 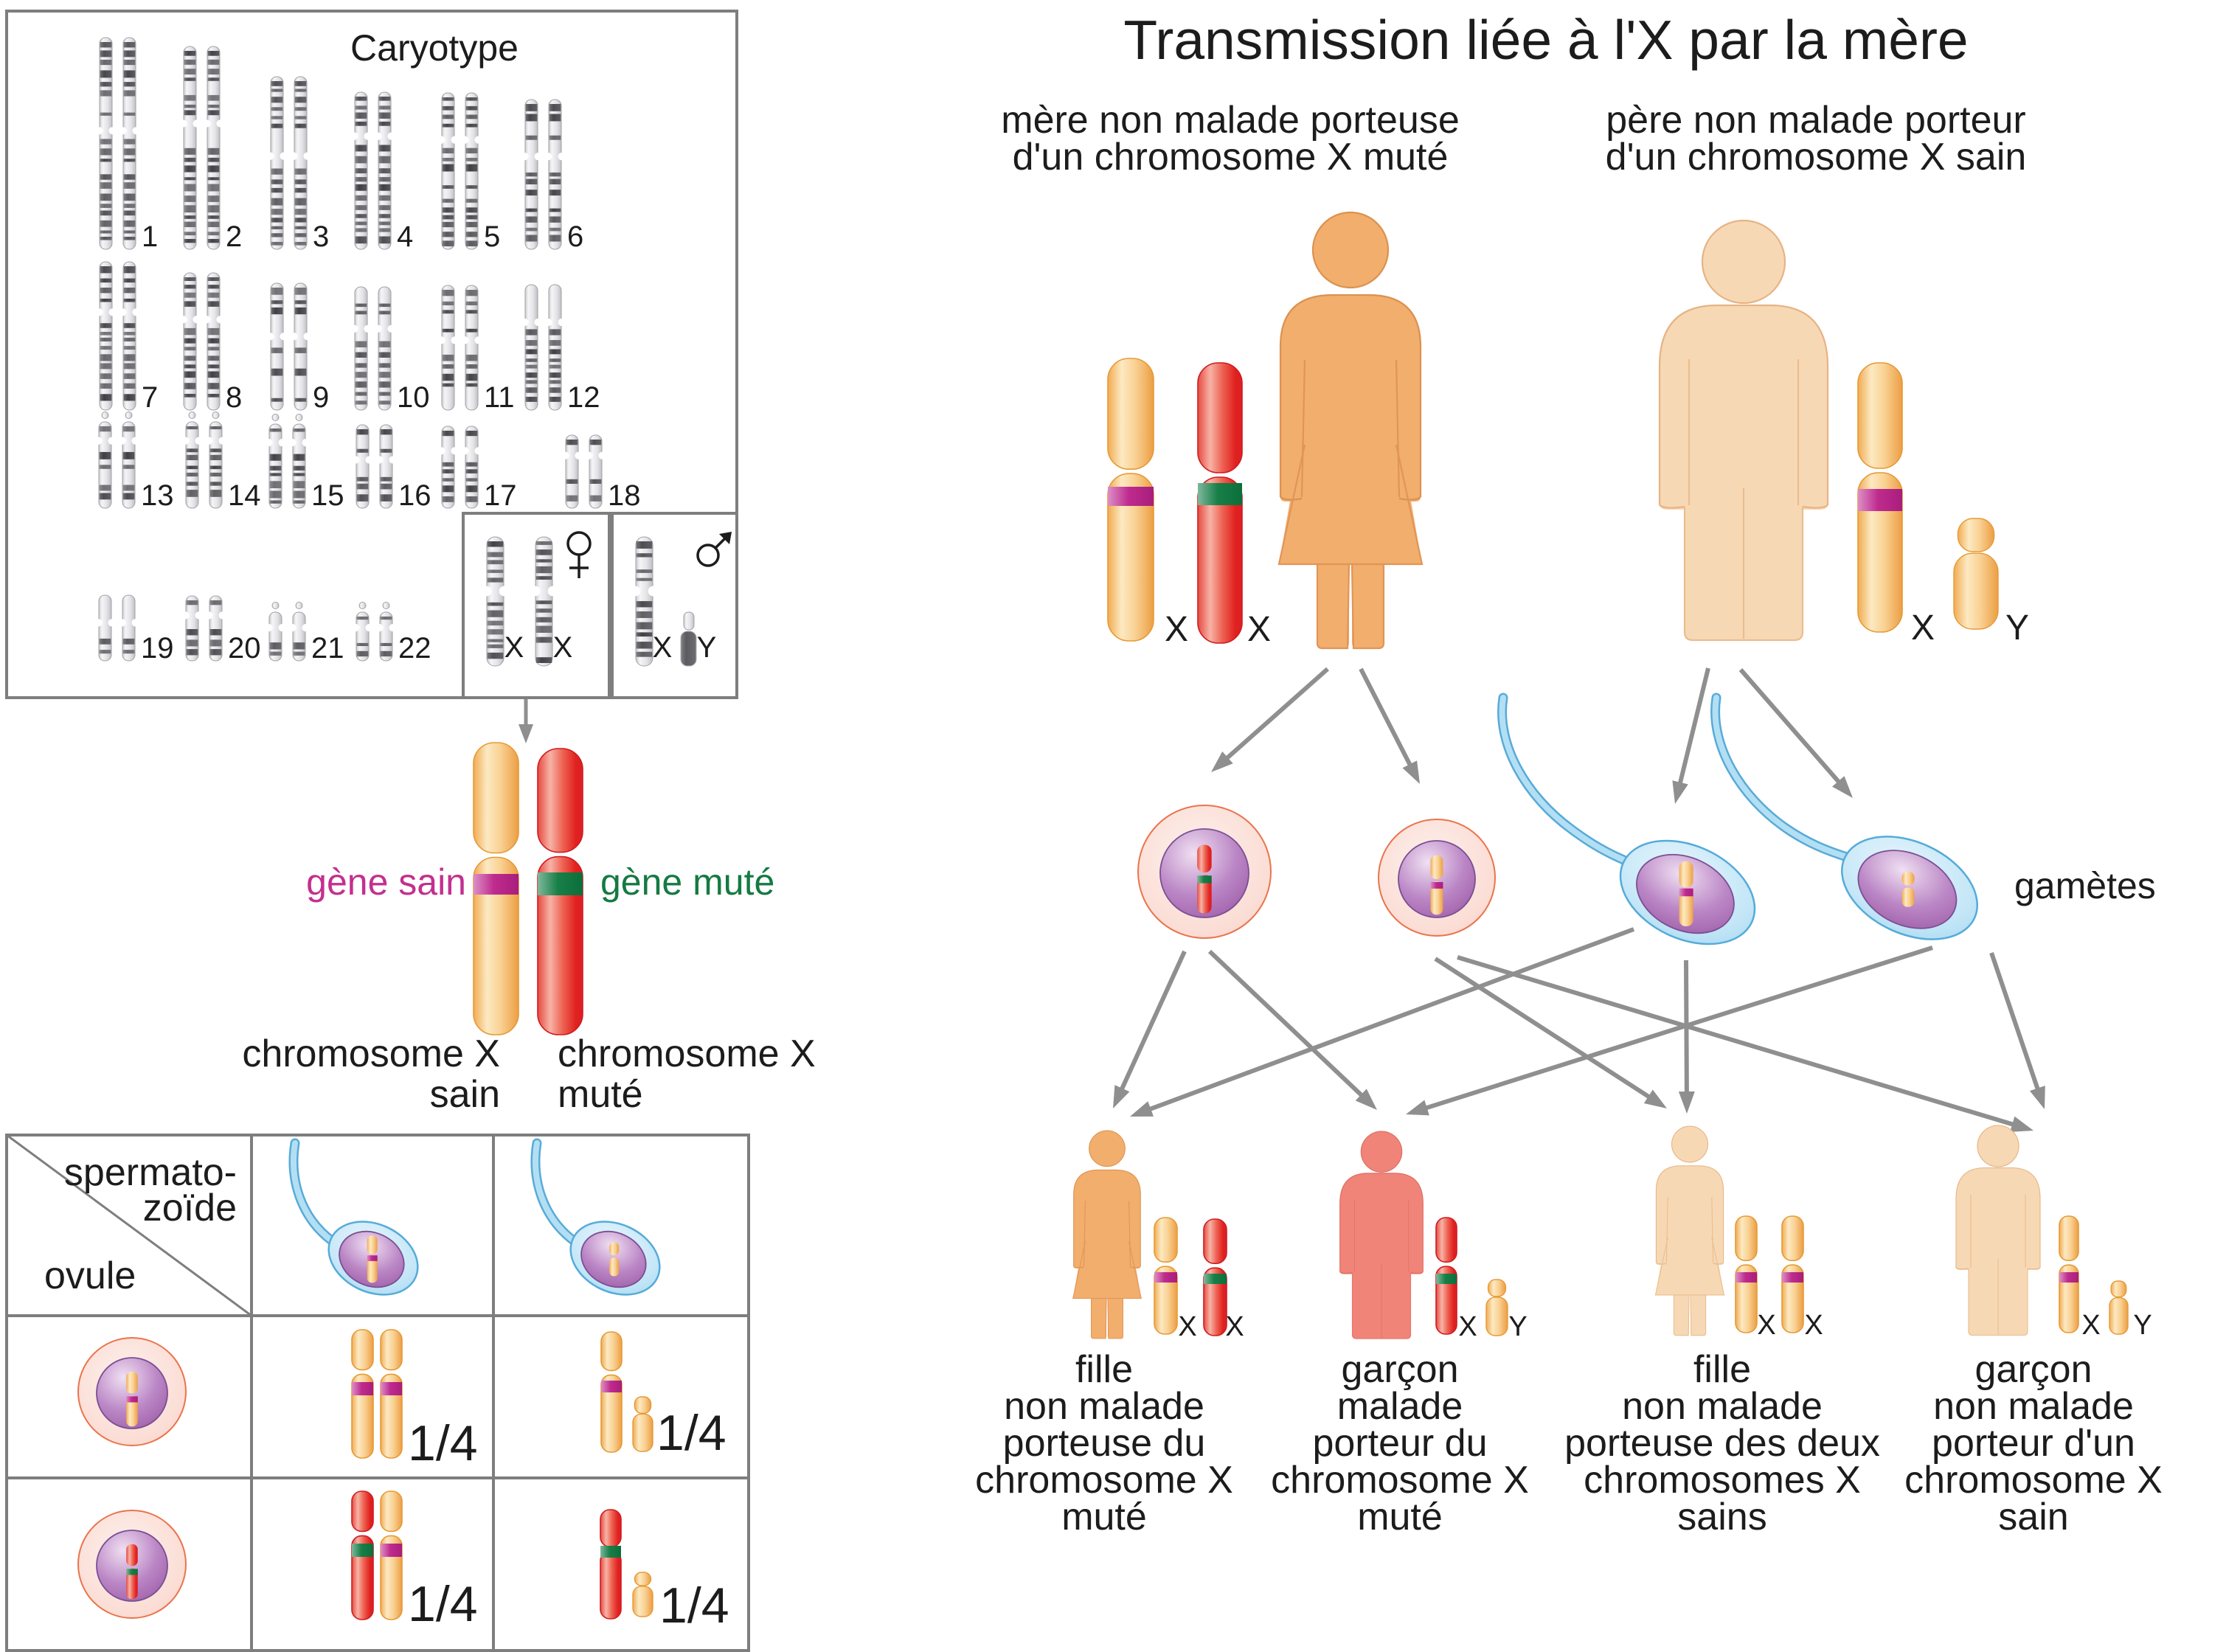 What do you see at coordinates (413, 397) in the screenshot?
I see `svg-text: 10` at bounding box center [413, 397].